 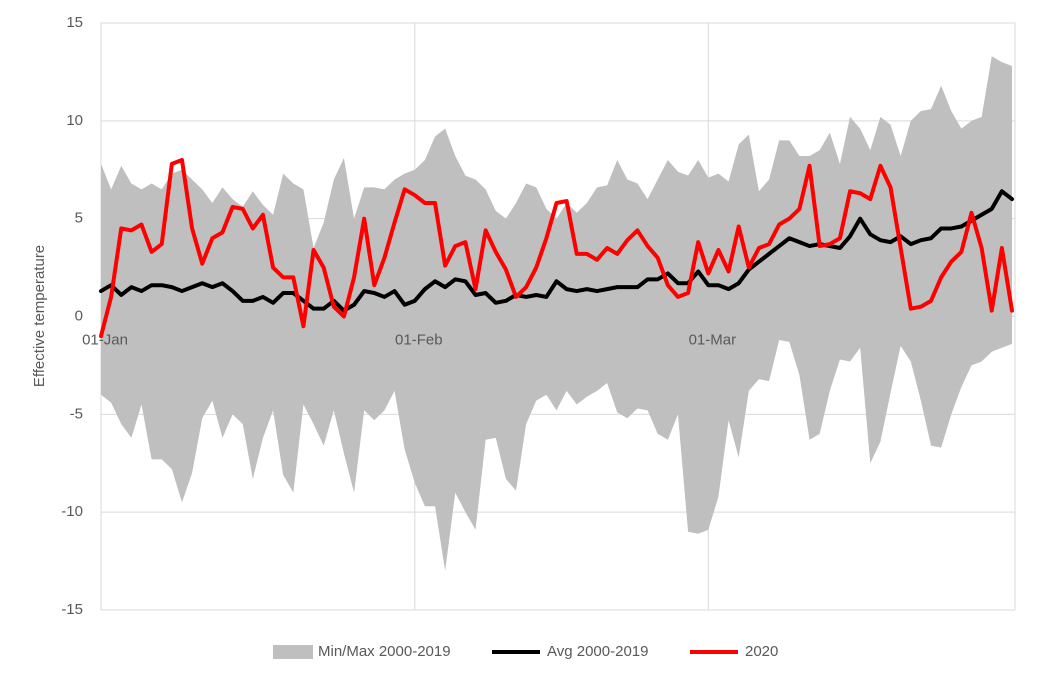 What do you see at coordinates (293, 652) in the screenshot?
I see `legend-swatch` at bounding box center [293, 652].